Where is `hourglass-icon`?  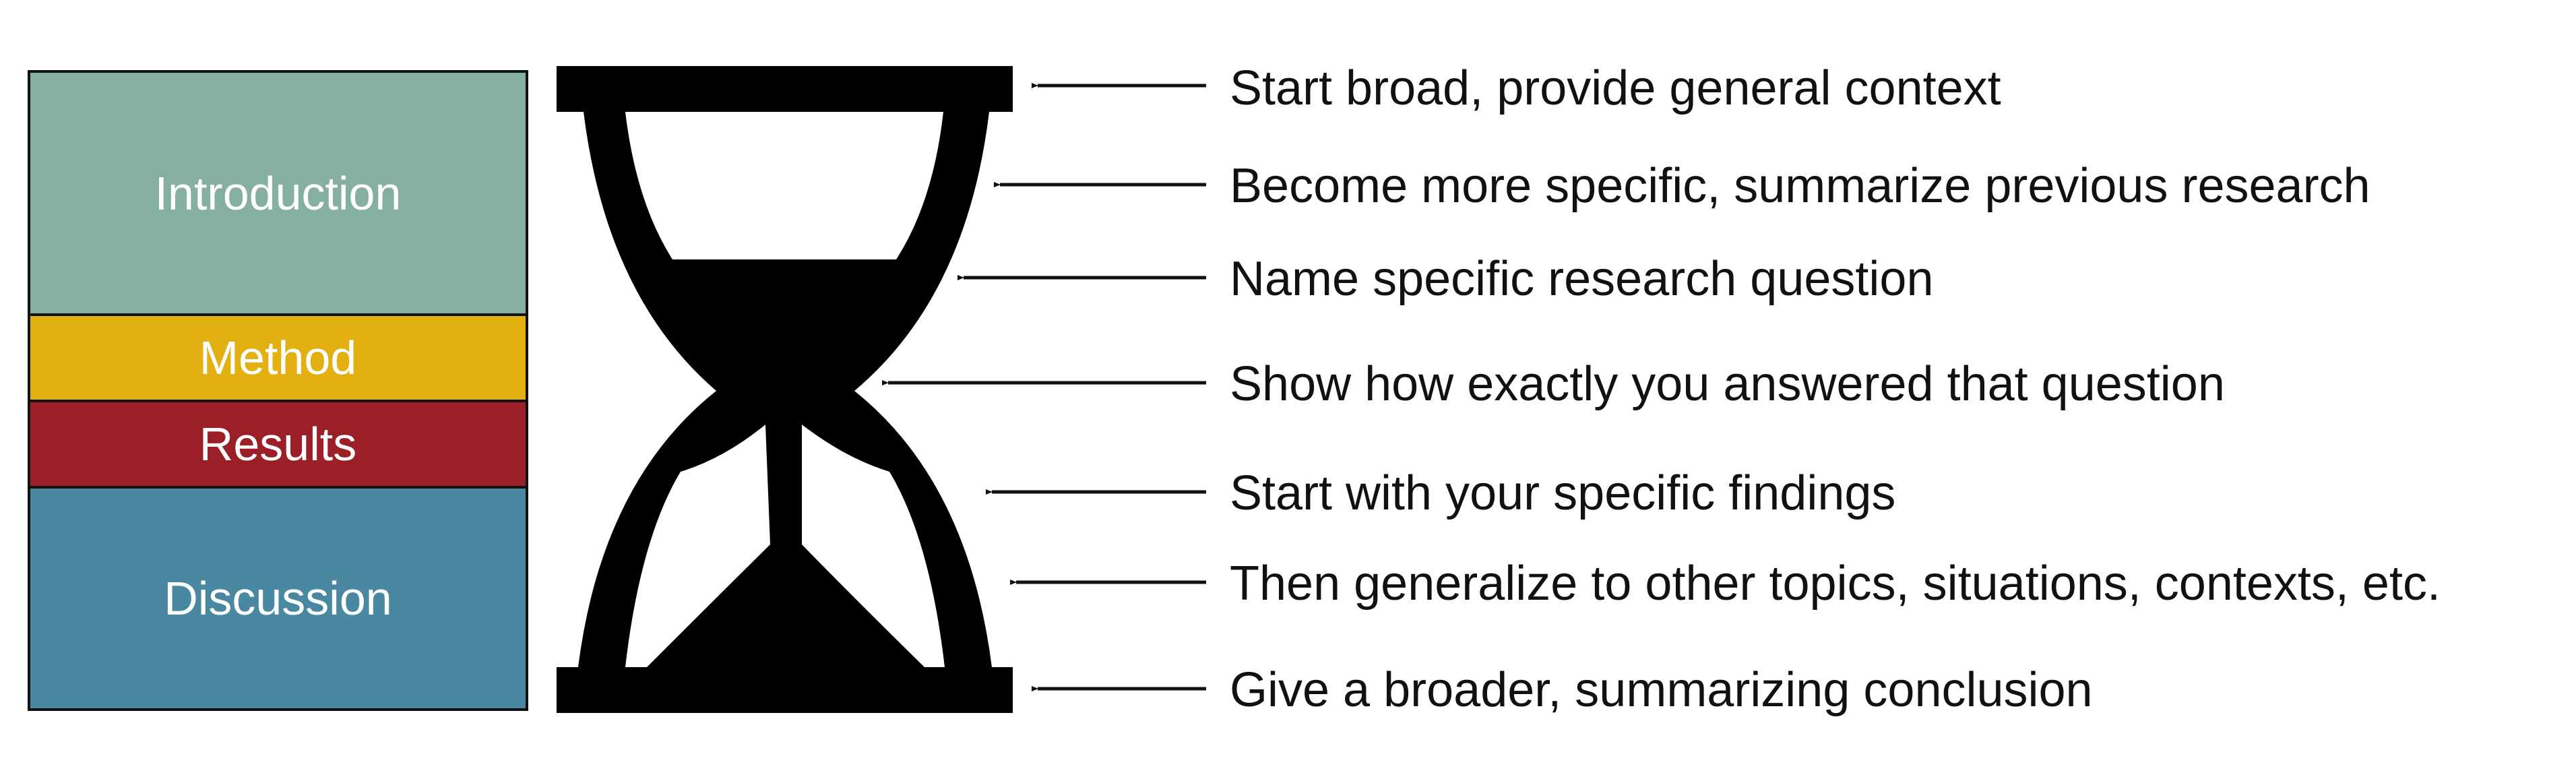 hourglass-icon is located at coordinates (785, 390).